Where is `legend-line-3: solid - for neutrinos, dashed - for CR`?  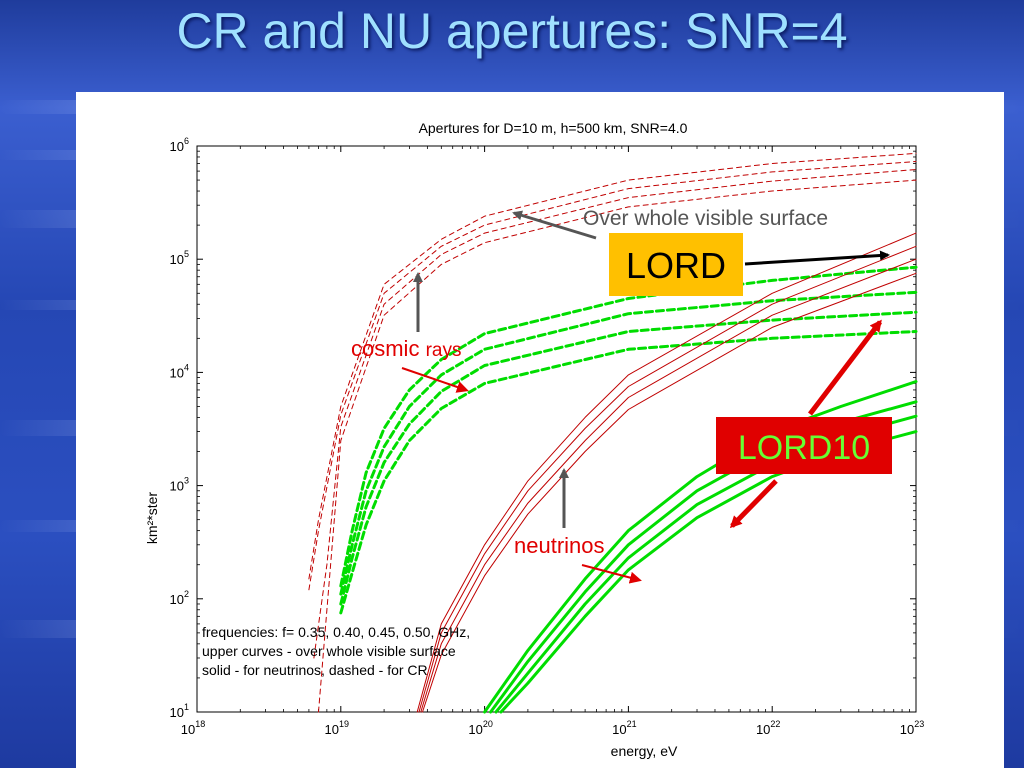
legend-line-3: solid - for neutrinos, dashed - for CR is located at coordinates (315, 670).